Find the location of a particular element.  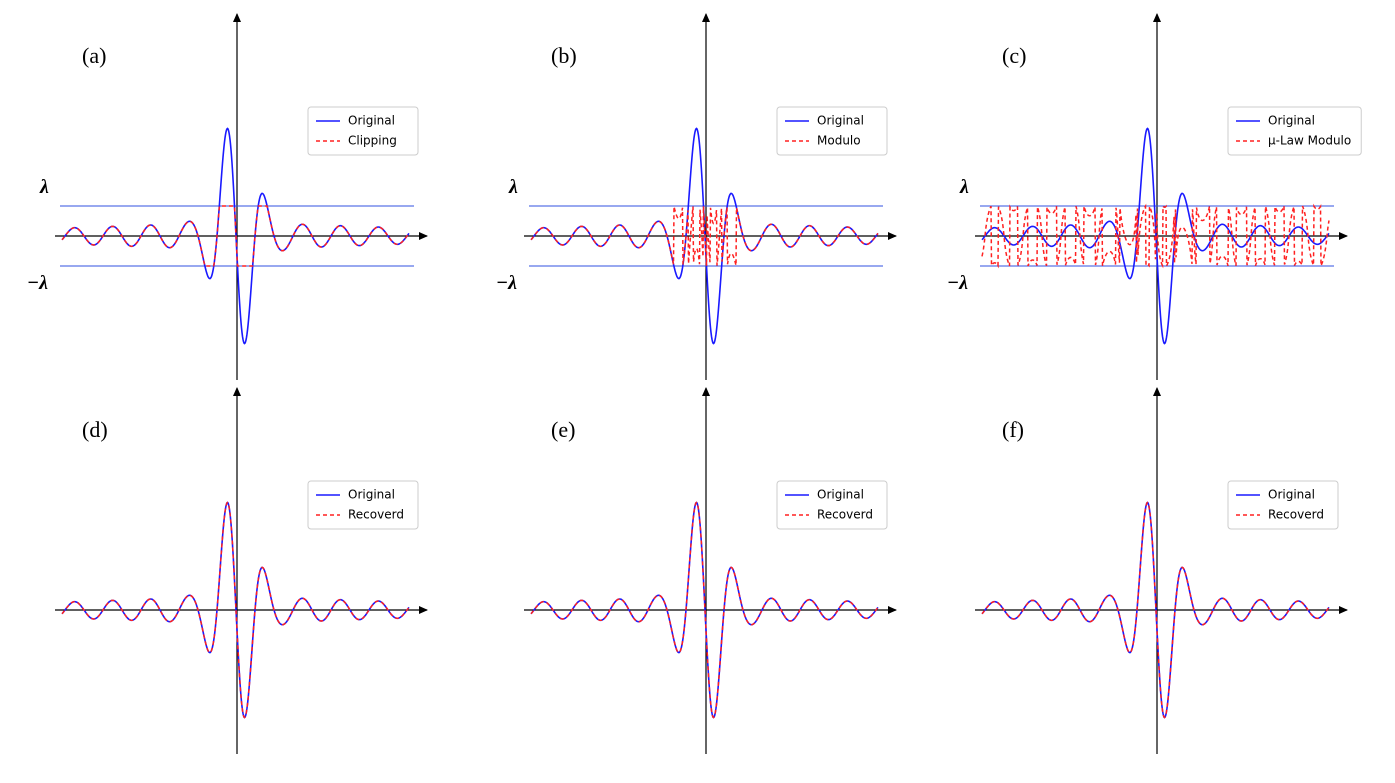

panel-label: (d) is located at coordinates (95, 429).